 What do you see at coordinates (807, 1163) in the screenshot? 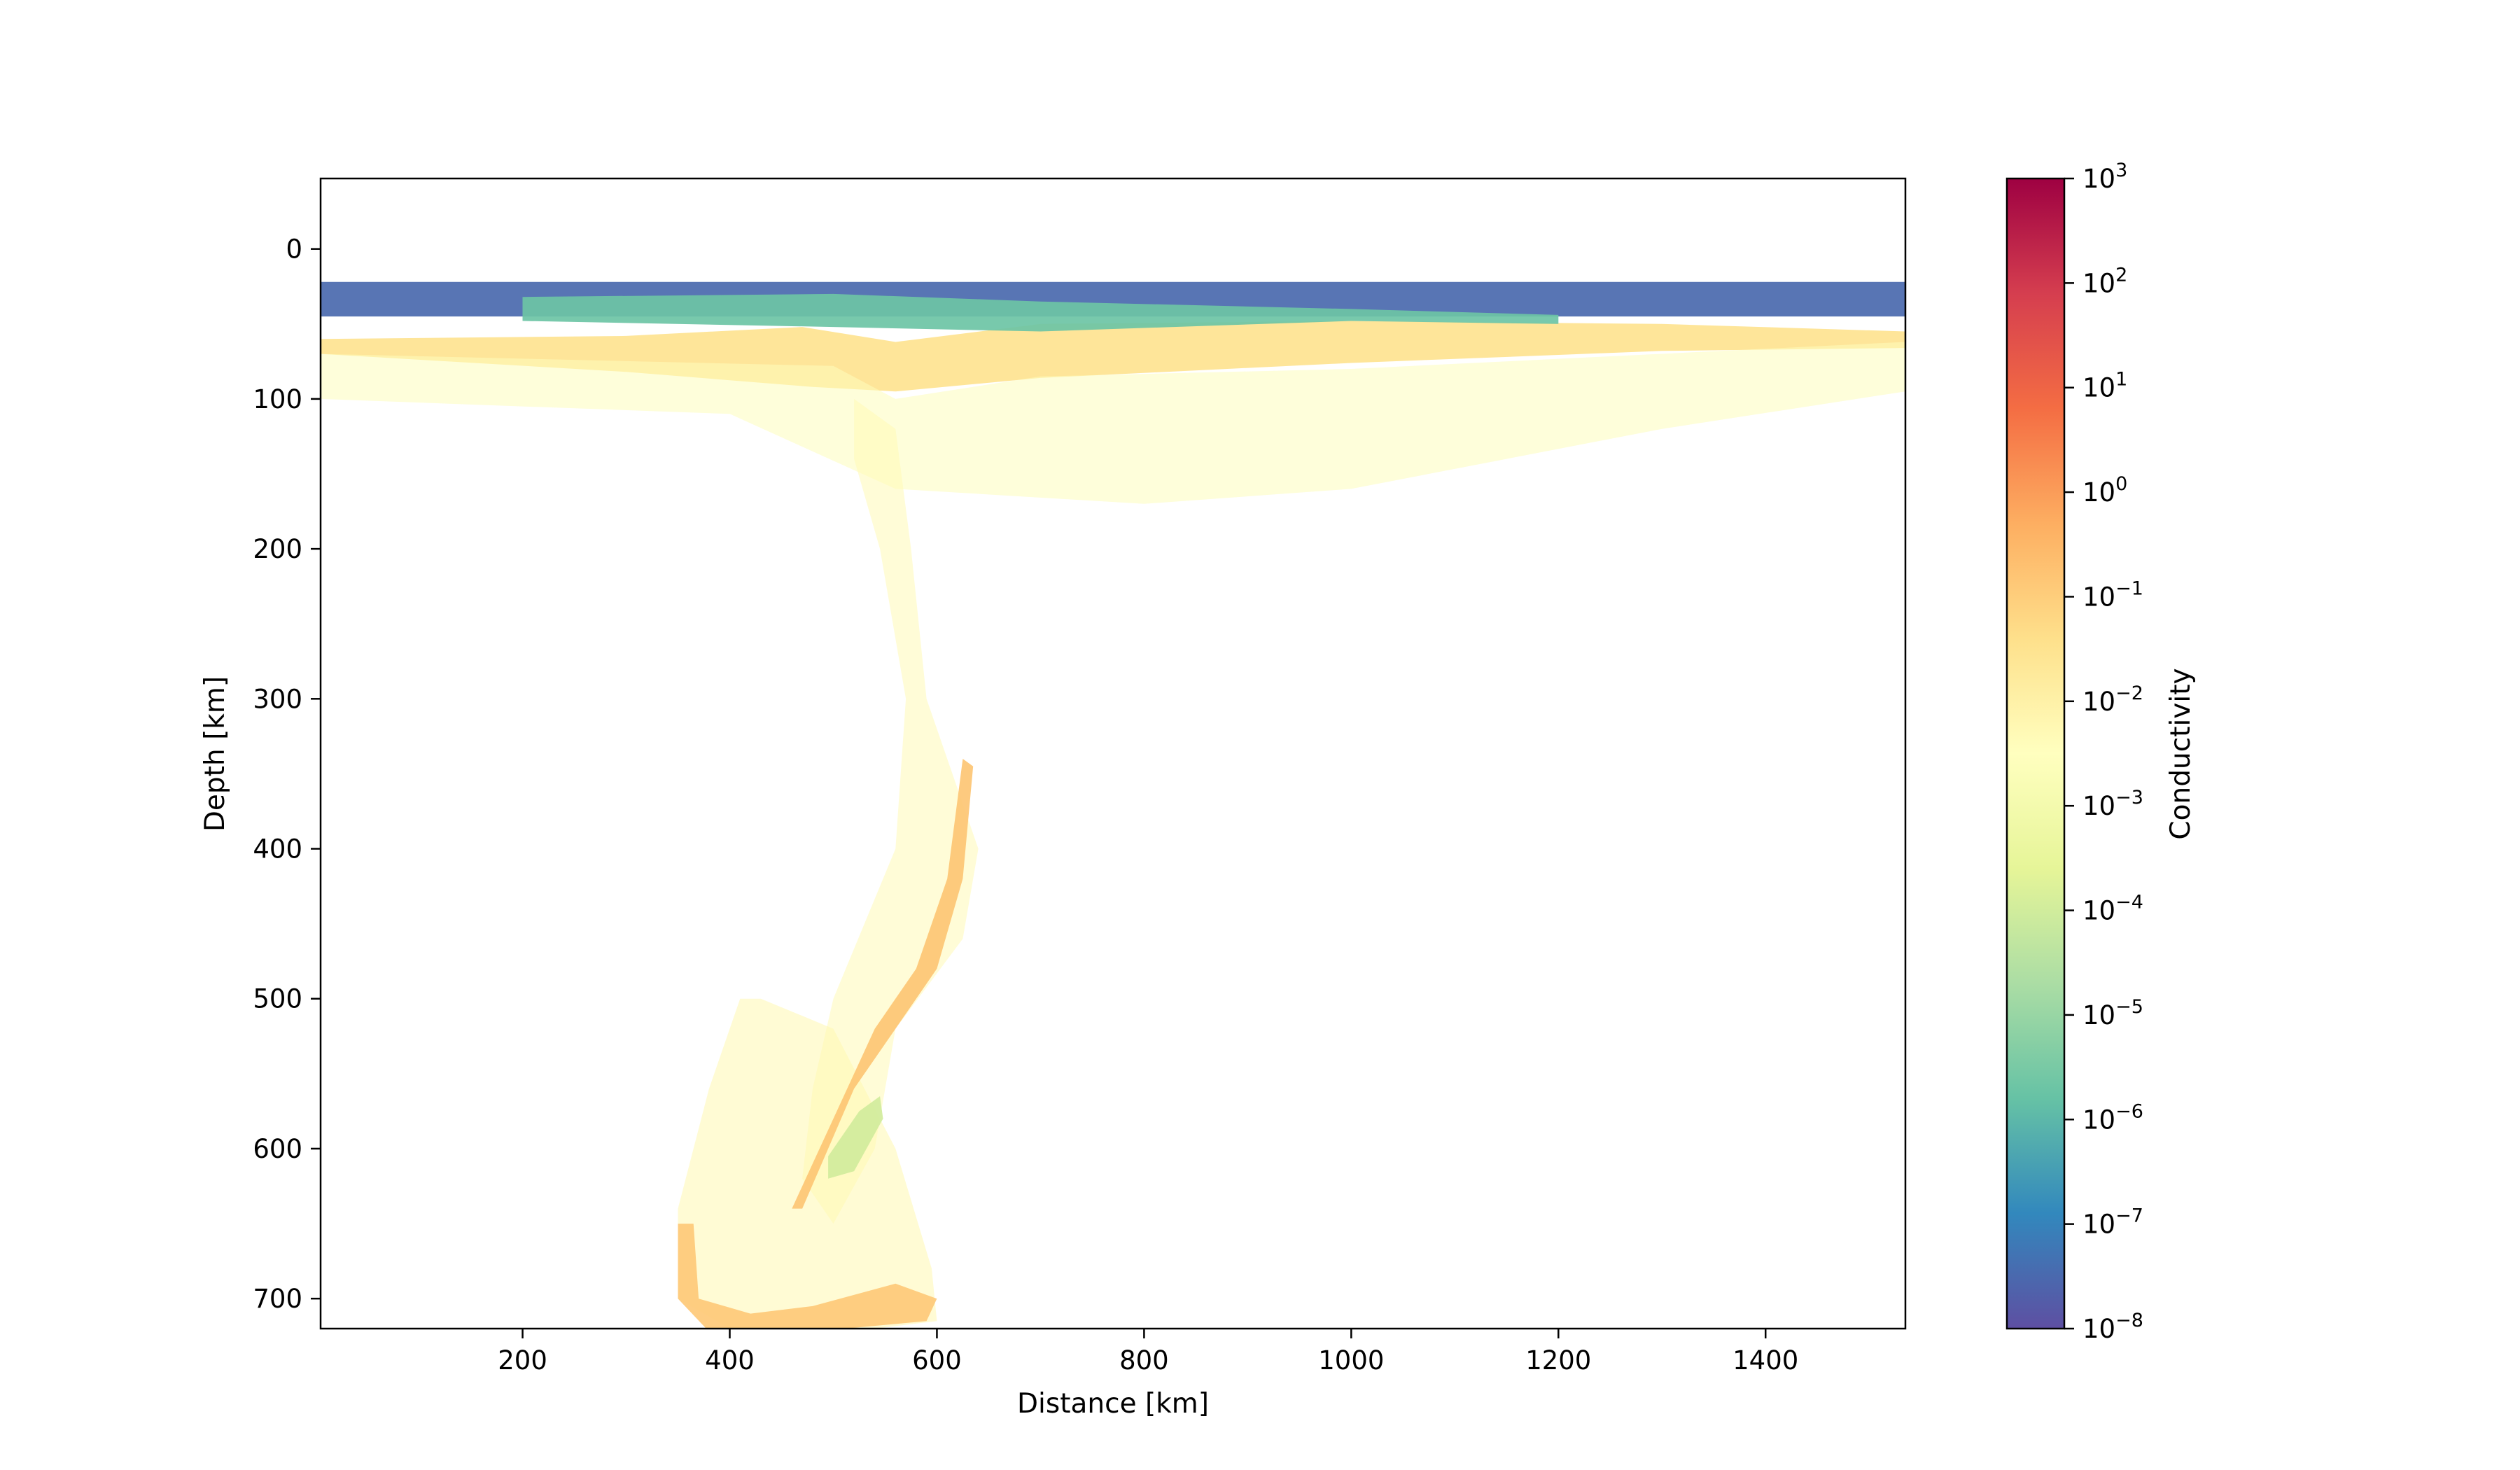
I see `field-region-slab-lower` at bounding box center [807, 1163].